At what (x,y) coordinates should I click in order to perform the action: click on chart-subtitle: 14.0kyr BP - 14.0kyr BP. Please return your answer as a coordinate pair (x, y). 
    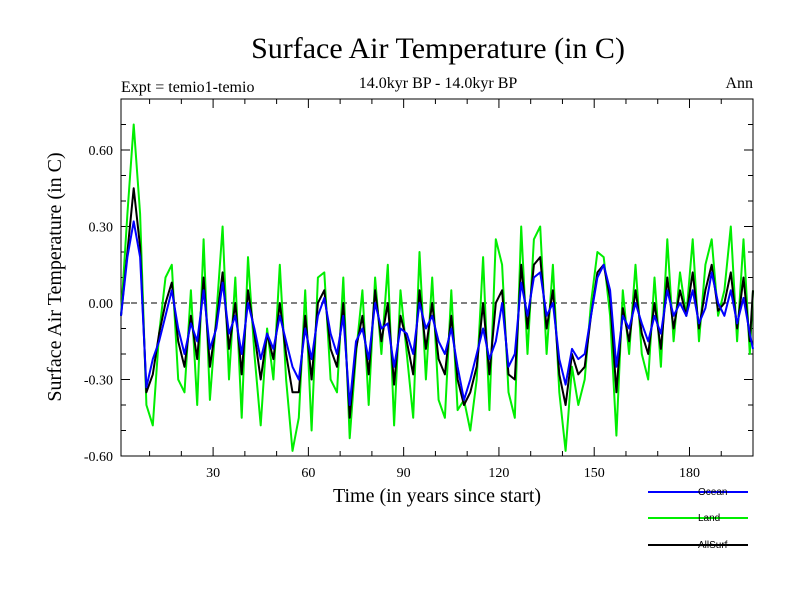
    Looking at the image, I should click on (438, 83).